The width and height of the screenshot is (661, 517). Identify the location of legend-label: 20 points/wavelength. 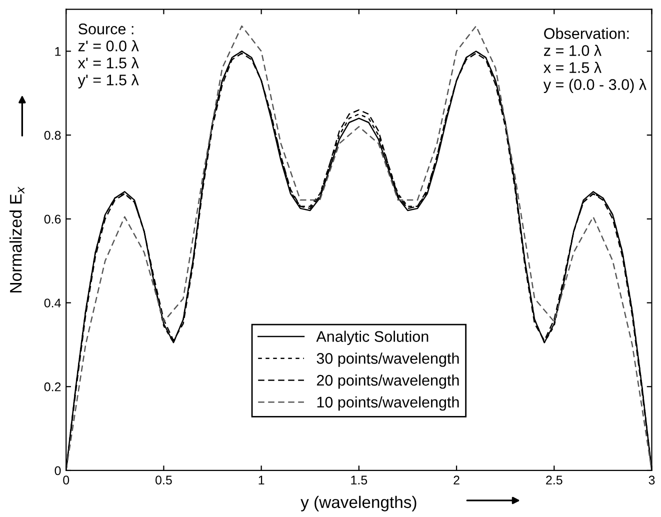
(387, 381).